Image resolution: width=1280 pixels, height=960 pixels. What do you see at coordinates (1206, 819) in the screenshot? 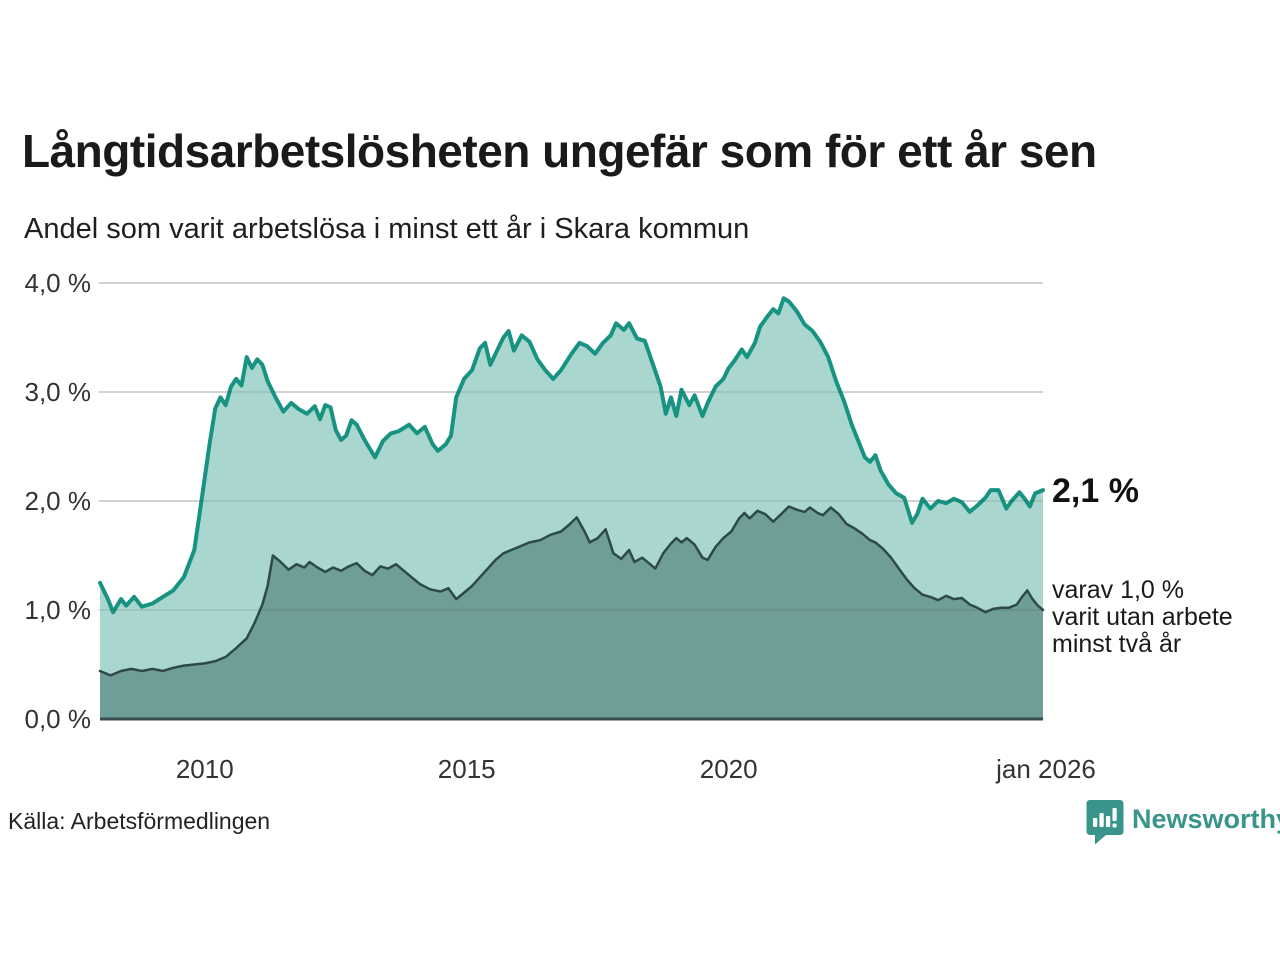
I see `newsworthy-brand-name: Newsworthy` at bounding box center [1206, 819].